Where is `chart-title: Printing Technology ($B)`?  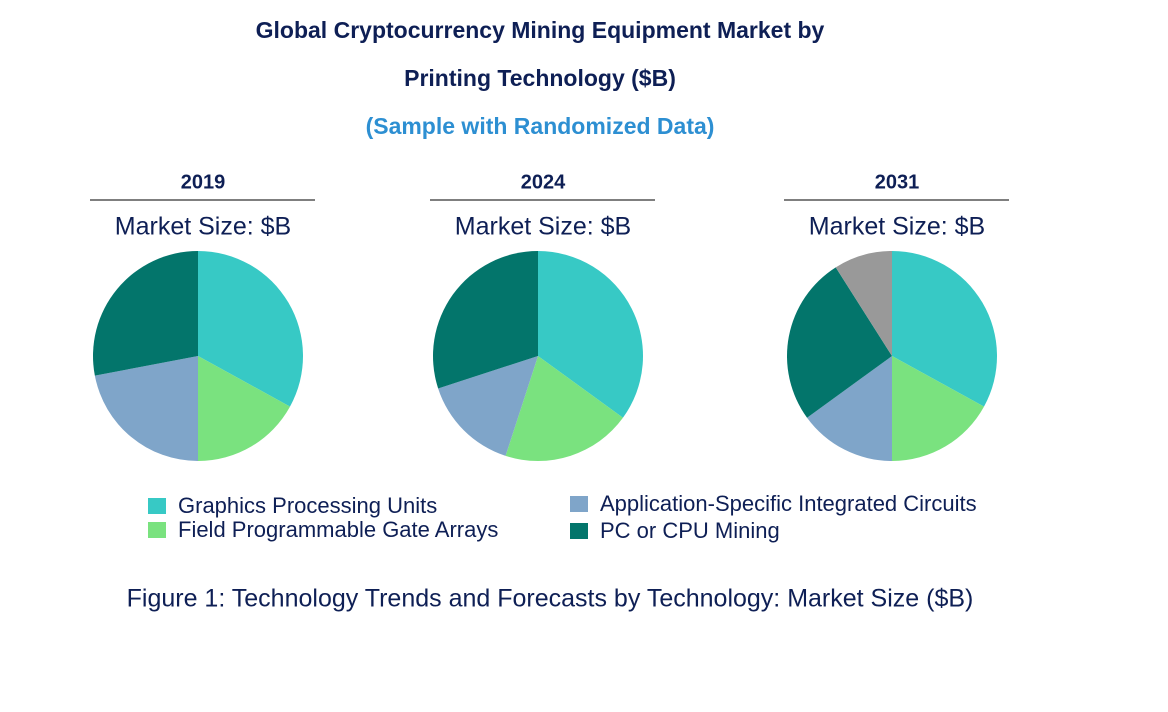
chart-title: Printing Technology ($B) is located at coordinates (540, 78).